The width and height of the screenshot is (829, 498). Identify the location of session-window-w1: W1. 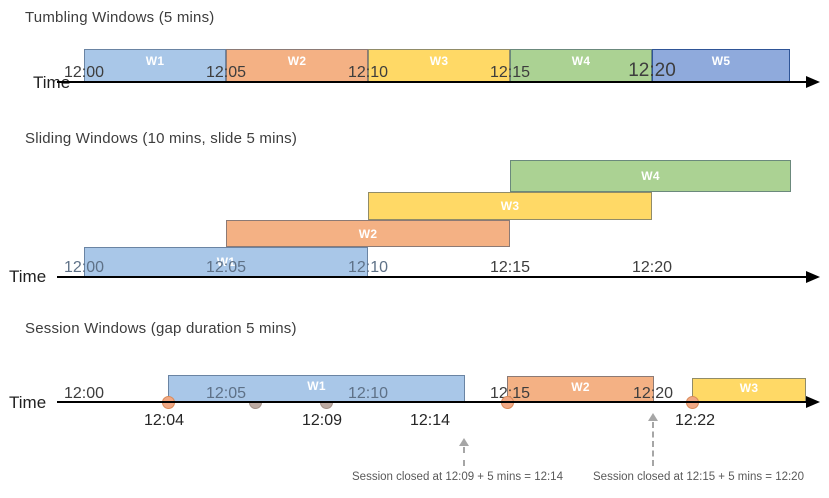
(316, 389).